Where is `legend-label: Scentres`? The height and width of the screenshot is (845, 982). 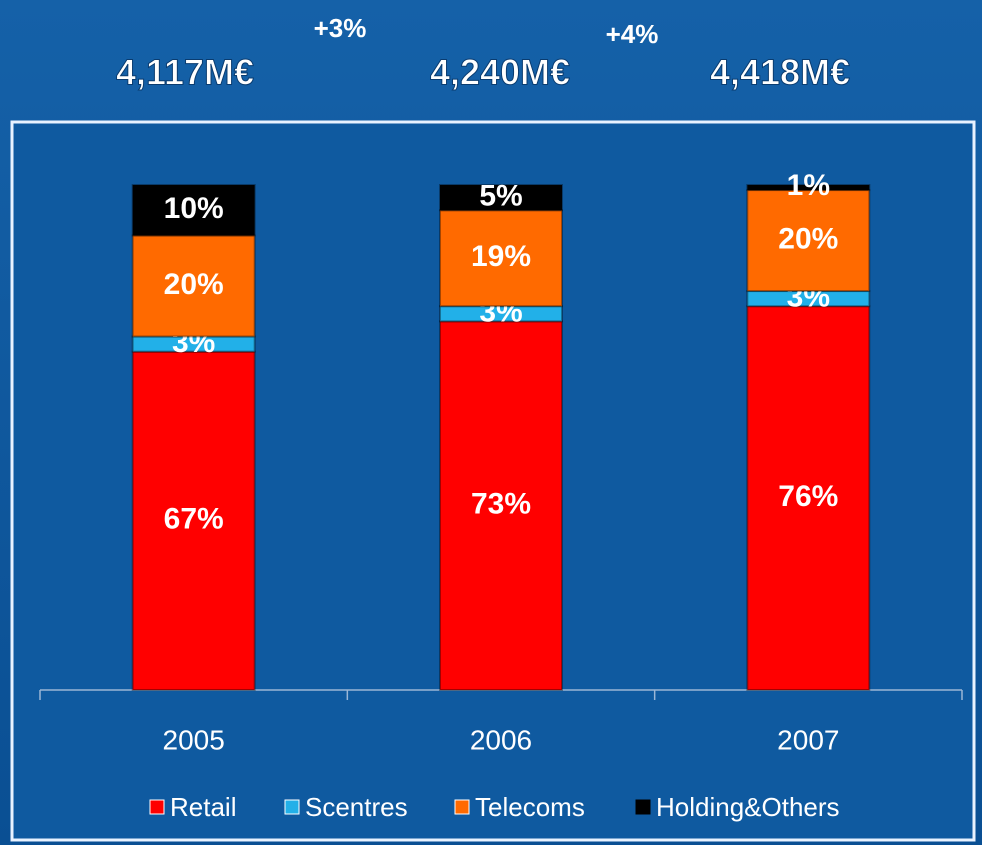
legend-label: Scentres is located at coordinates (356, 807).